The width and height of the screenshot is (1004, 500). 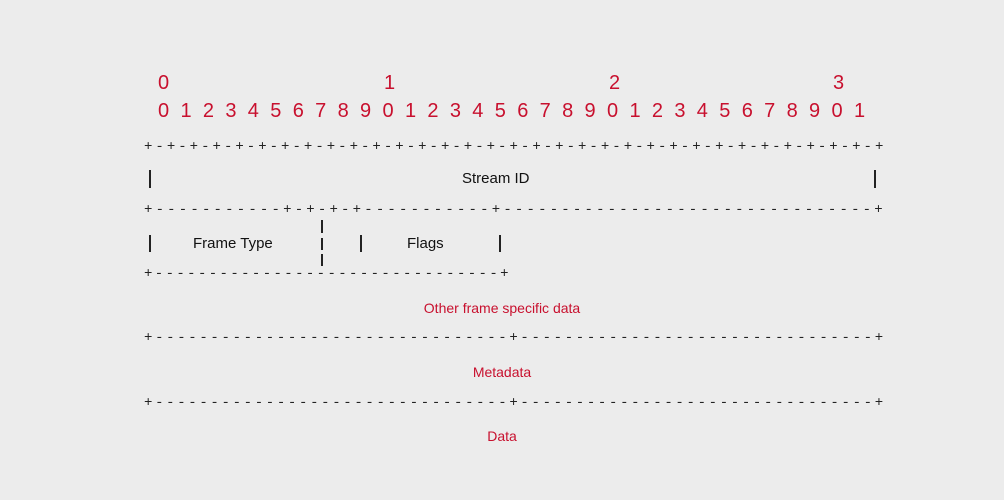 What do you see at coordinates (425, 243) in the screenshot?
I see `flags-field: Flags` at bounding box center [425, 243].